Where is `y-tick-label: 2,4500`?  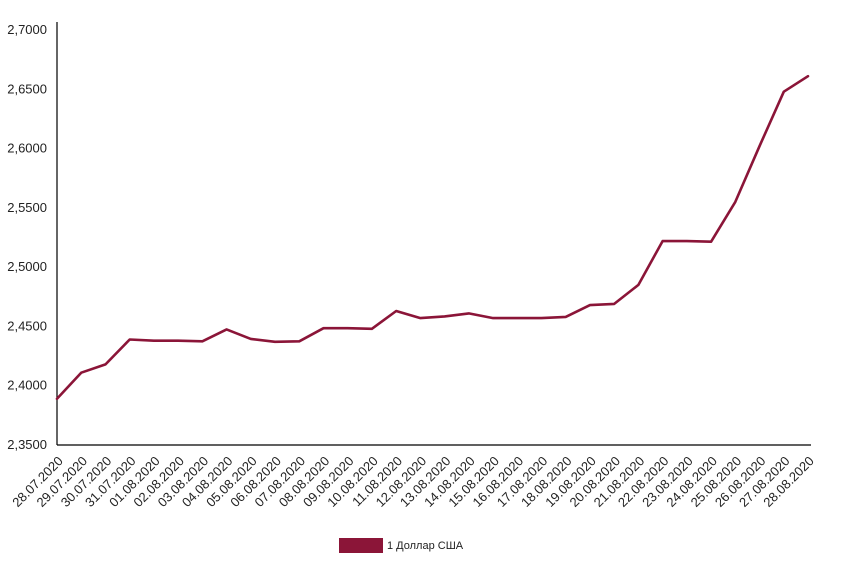 y-tick-label: 2,4500 is located at coordinates (27, 325).